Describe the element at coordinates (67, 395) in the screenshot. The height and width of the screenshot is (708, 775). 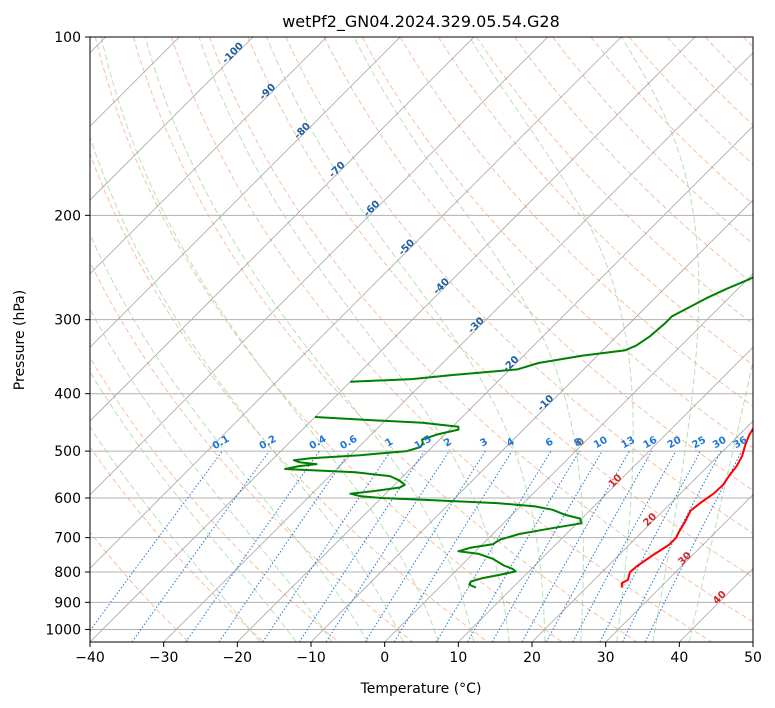
I see `y-tick-label: 400` at that location.